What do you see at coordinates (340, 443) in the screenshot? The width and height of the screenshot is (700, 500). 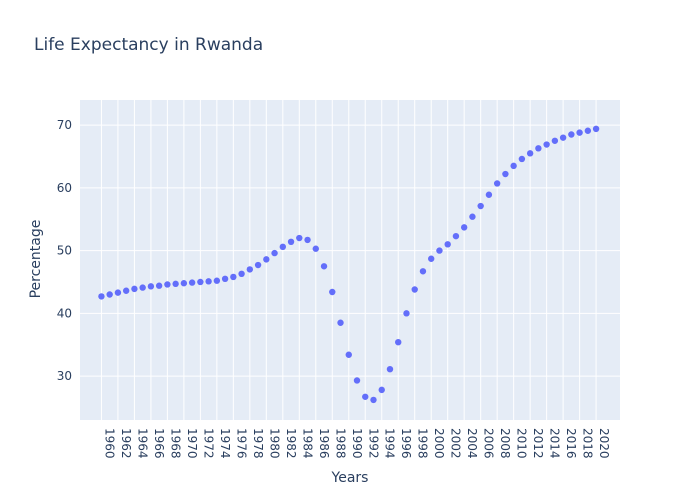 I see `x-tick-label: 1988` at bounding box center [340, 443].